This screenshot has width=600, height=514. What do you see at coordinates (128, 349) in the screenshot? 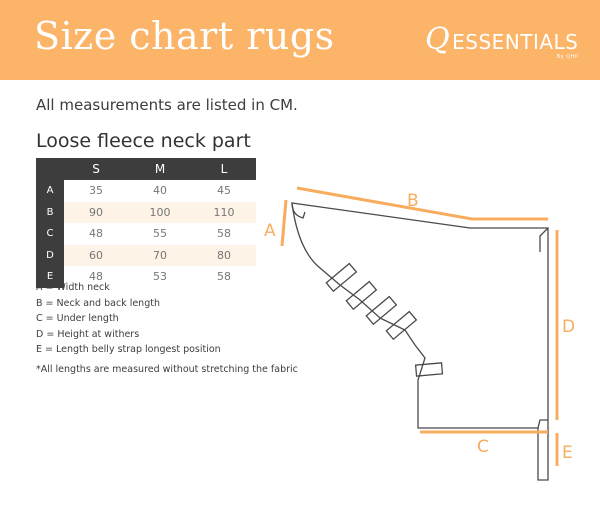
I see `legend-item: E = Length belly strap longest position` at bounding box center [128, 349].